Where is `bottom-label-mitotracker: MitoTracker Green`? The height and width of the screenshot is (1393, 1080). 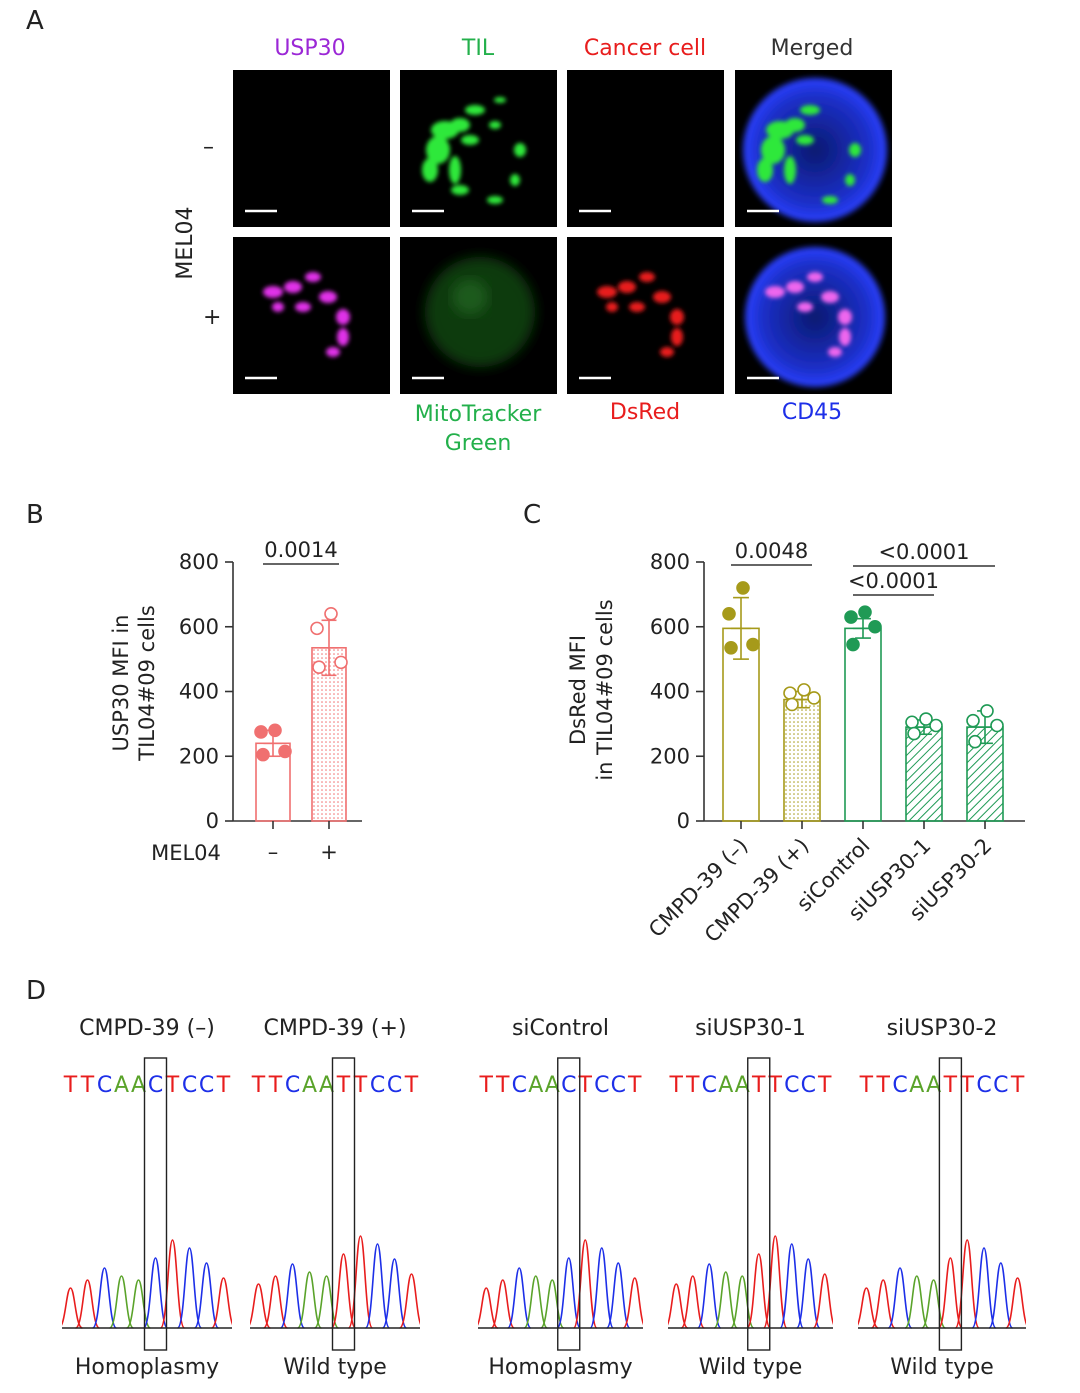 bottom-label-mitotracker: MitoTracker Green is located at coordinates (478, 429).